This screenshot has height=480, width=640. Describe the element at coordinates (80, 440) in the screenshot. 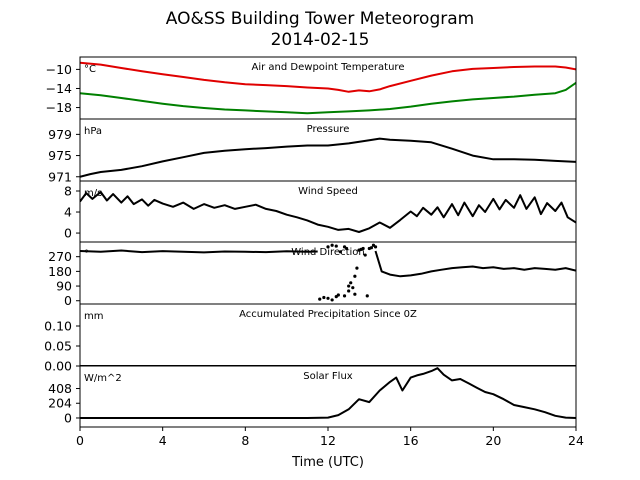

I see `x-tick-label: 0` at that location.